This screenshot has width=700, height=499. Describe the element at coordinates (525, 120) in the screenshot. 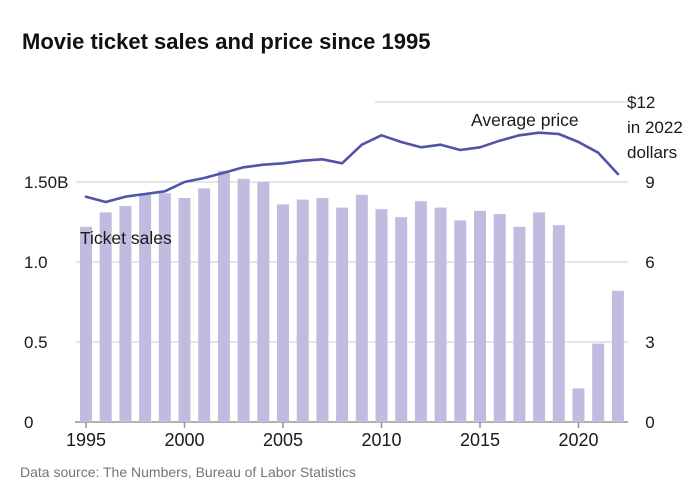

I see `average-price-label: Average price` at that location.